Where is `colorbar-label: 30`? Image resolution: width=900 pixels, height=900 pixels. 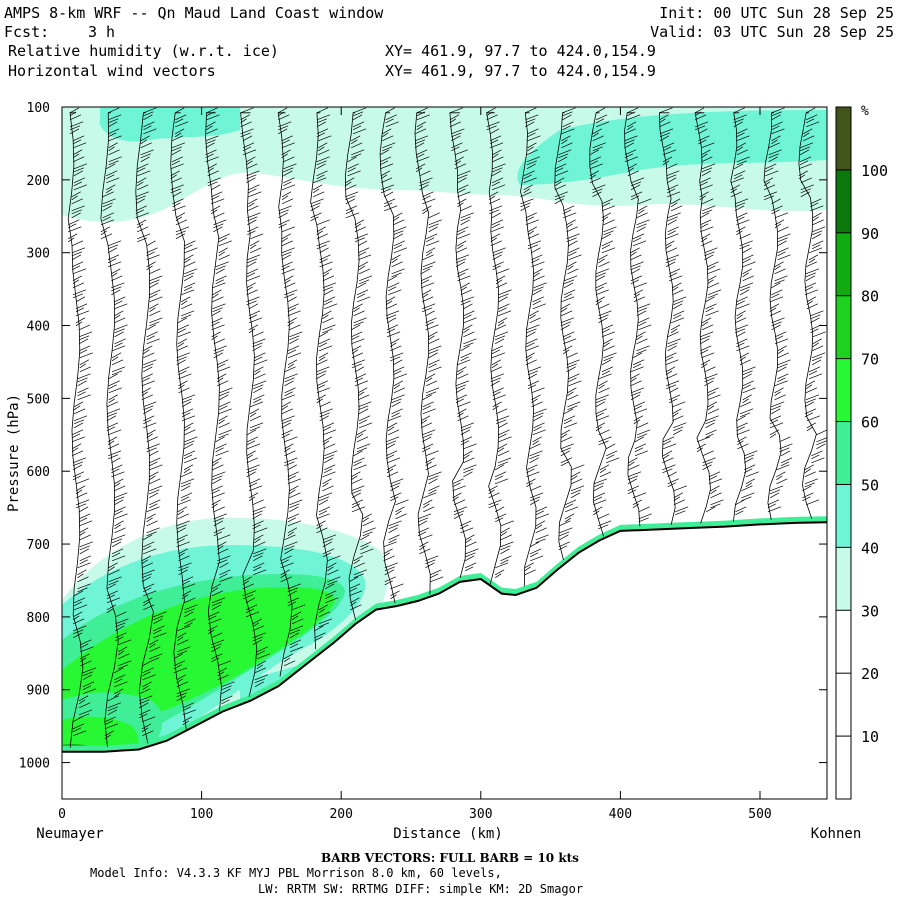
colorbar-label: 30 is located at coordinates (870, 611).